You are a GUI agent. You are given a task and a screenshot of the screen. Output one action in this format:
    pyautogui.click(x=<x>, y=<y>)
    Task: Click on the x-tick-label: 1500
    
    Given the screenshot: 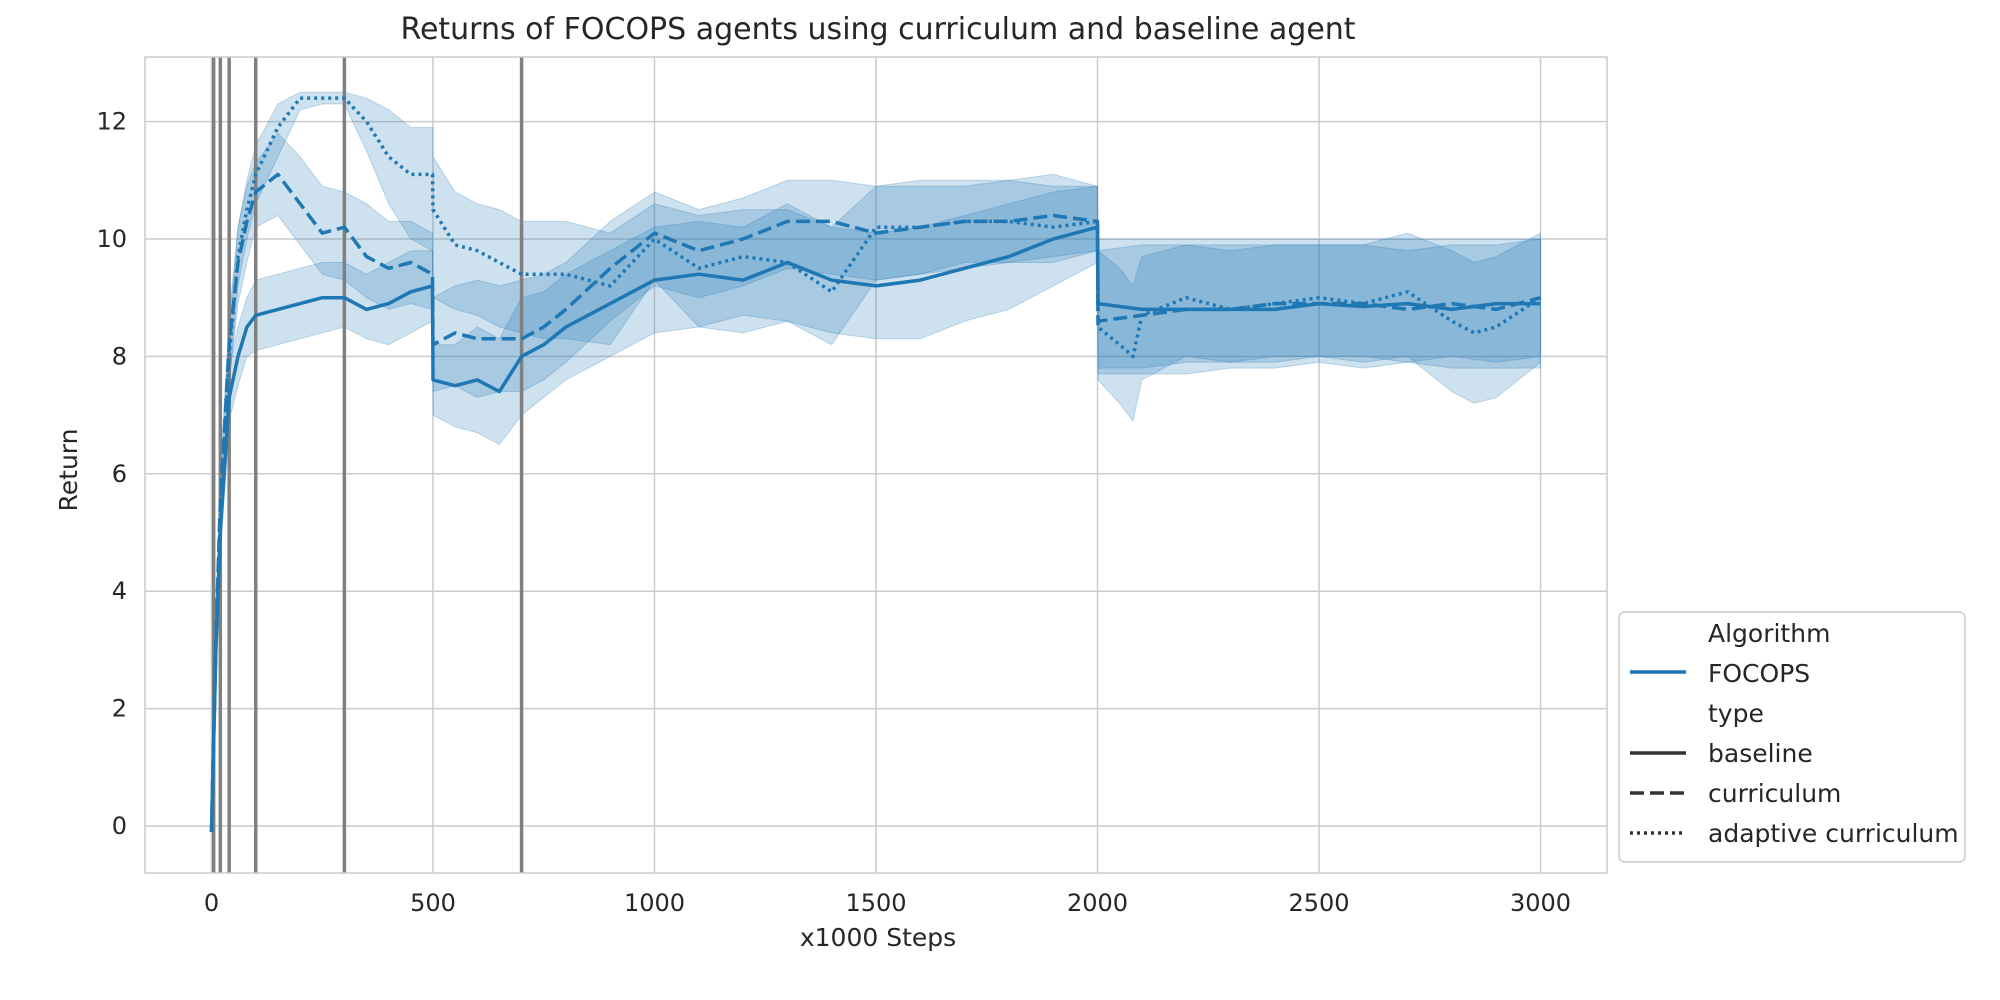 What is the action you would take?
    pyautogui.click(x=875, y=903)
    